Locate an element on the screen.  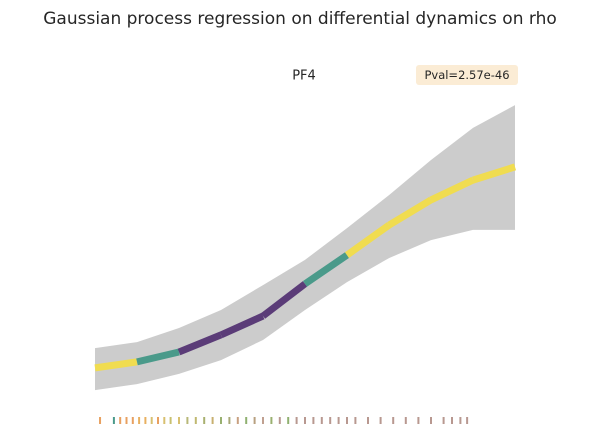
annotation-box is located at coordinates (467, 75).